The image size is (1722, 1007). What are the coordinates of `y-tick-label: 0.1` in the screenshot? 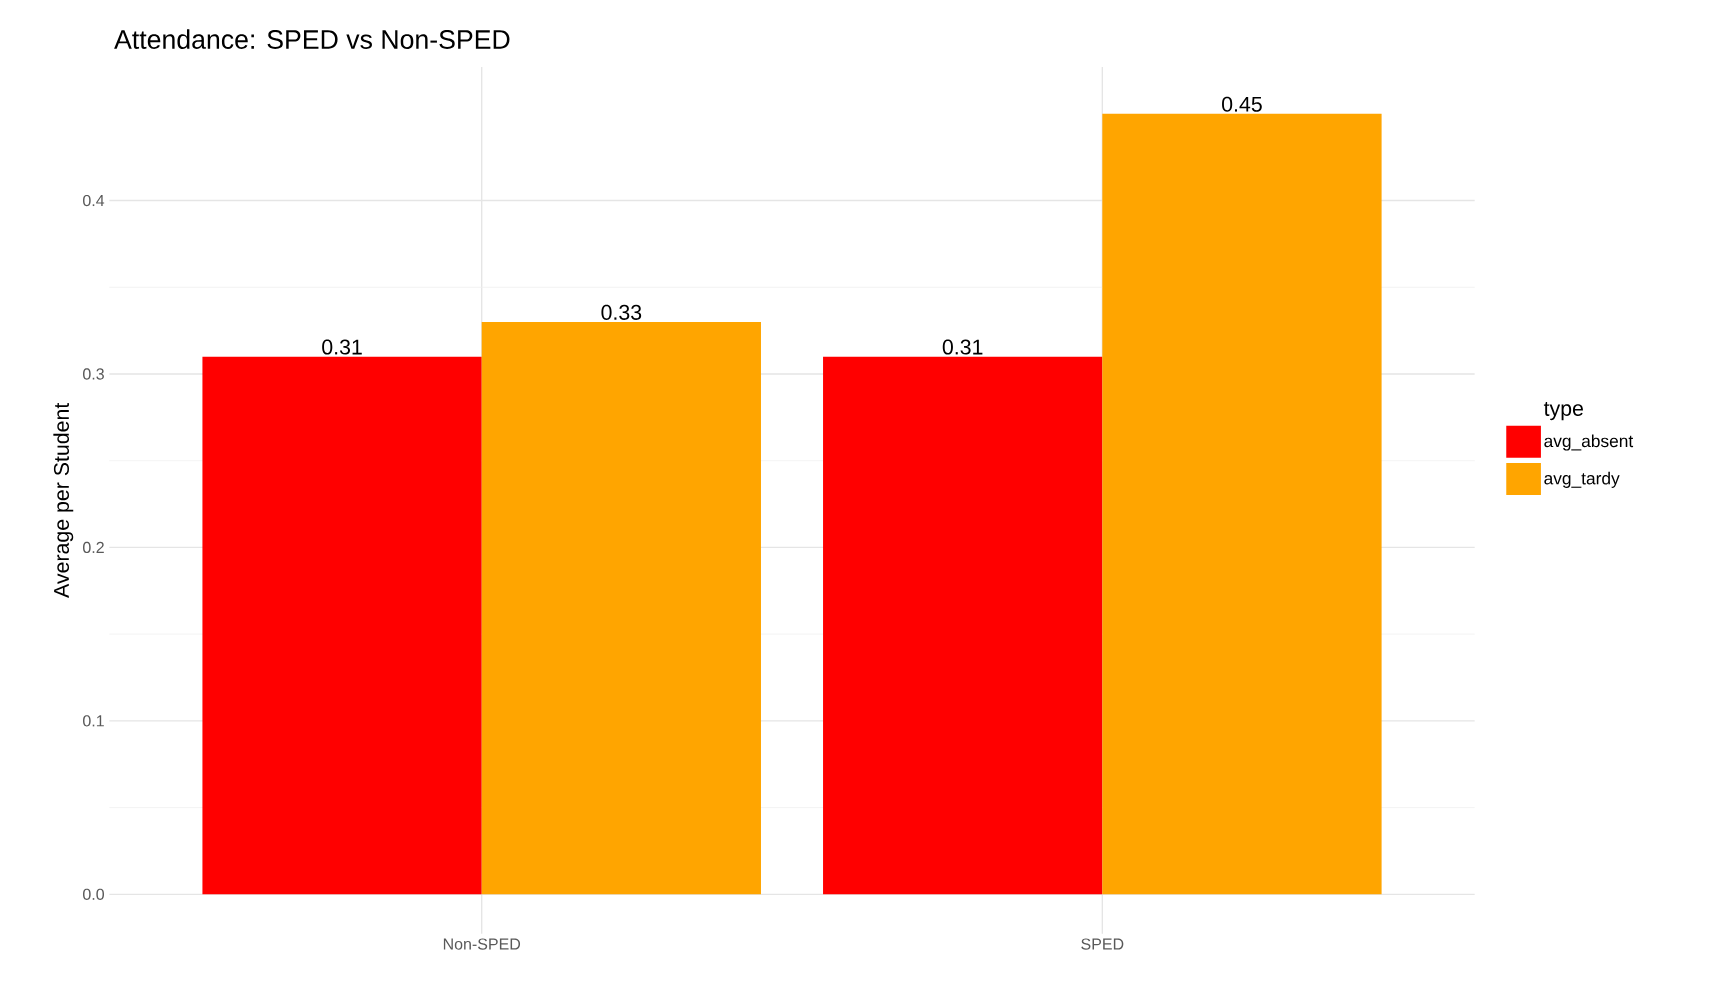 It's located at (93, 721).